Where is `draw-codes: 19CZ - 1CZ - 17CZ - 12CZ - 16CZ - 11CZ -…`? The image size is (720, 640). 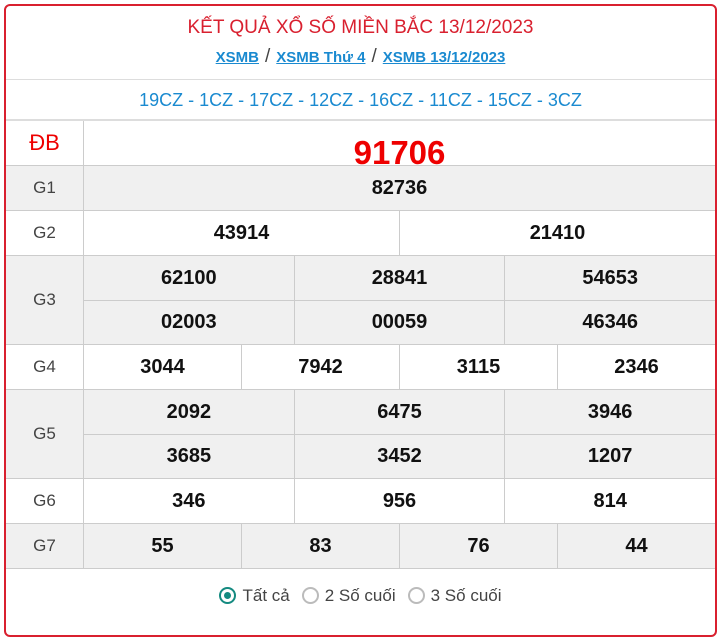 draw-codes: 19CZ - 1CZ - 17CZ - 12CZ - 16CZ - 11CZ -… is located at coordinates (360, 100).